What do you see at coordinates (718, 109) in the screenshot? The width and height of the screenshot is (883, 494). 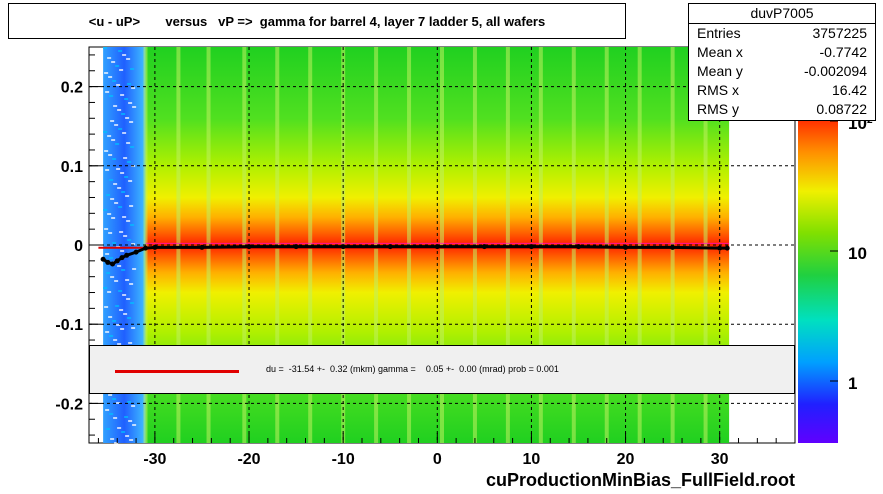 I see `stats-label: RMS y` at bounding box center [718, 109].